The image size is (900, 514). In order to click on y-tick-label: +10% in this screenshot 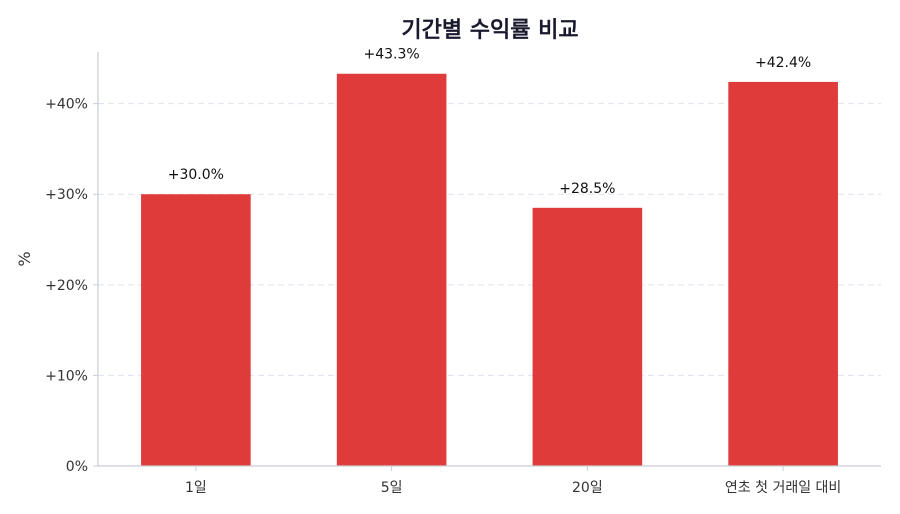, I will do `click(66, 376)`.